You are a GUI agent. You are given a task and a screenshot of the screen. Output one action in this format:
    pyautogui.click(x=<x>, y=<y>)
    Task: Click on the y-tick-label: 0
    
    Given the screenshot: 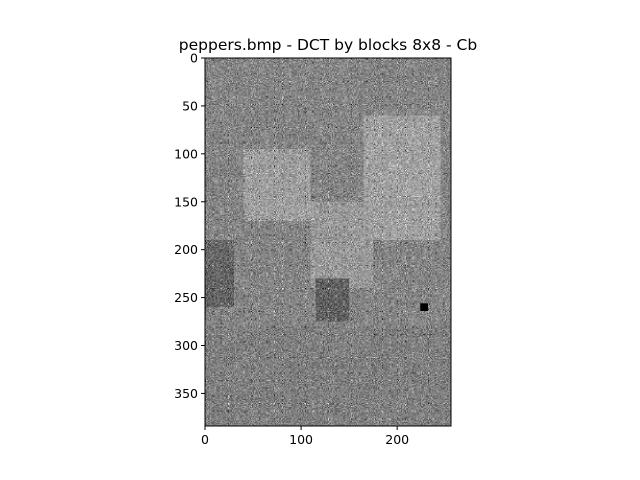 What is the action you would take?
    pyautogui.click(x=194, y=58)
    